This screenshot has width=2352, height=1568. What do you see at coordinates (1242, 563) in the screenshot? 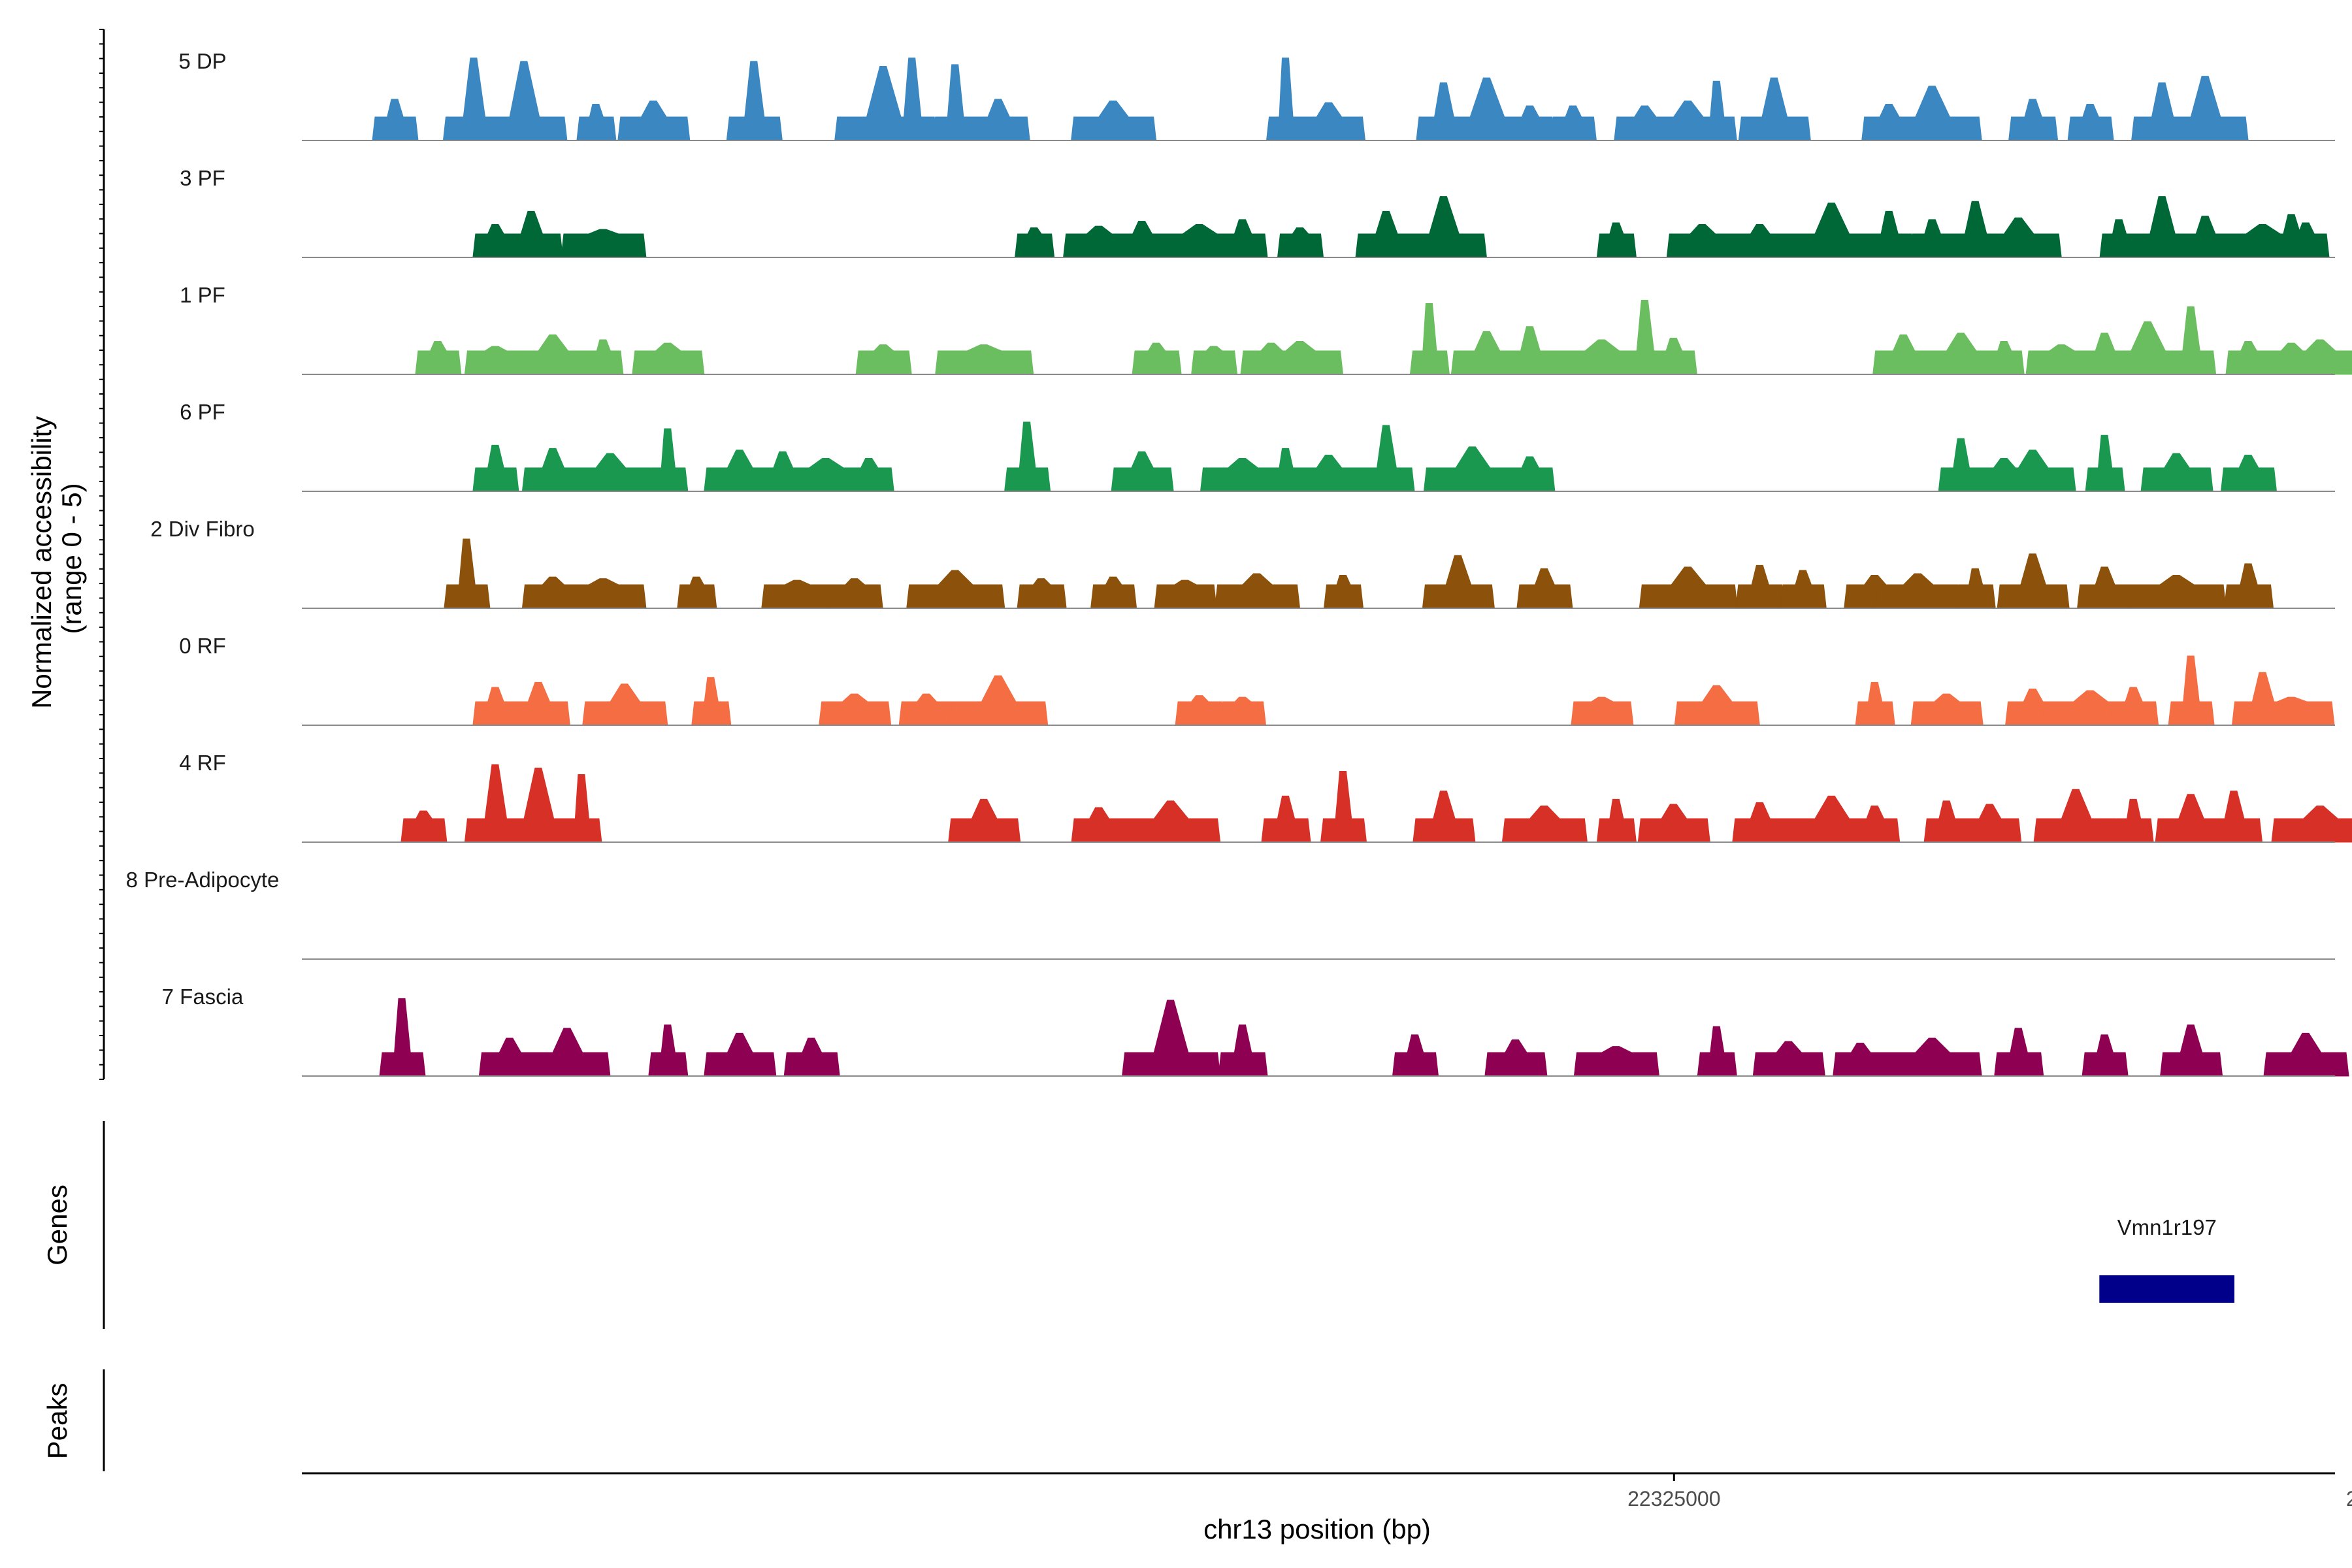
I see `track-2-div-fibro: 2 Div Fibro` at bounding box center [1242, 563].